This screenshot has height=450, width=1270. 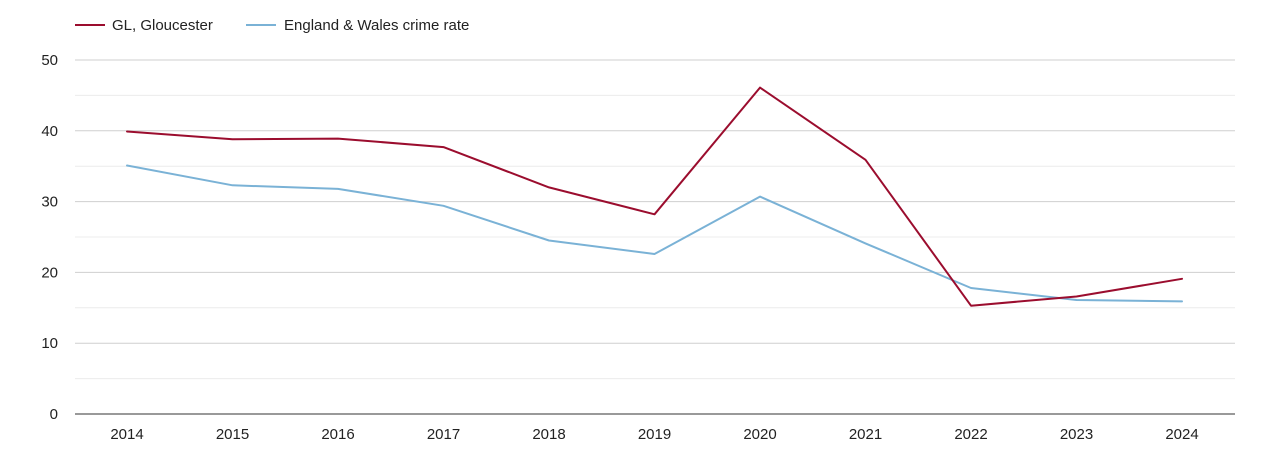 I want to click on x-tick-label: 2018, so click(x=548, y=434).